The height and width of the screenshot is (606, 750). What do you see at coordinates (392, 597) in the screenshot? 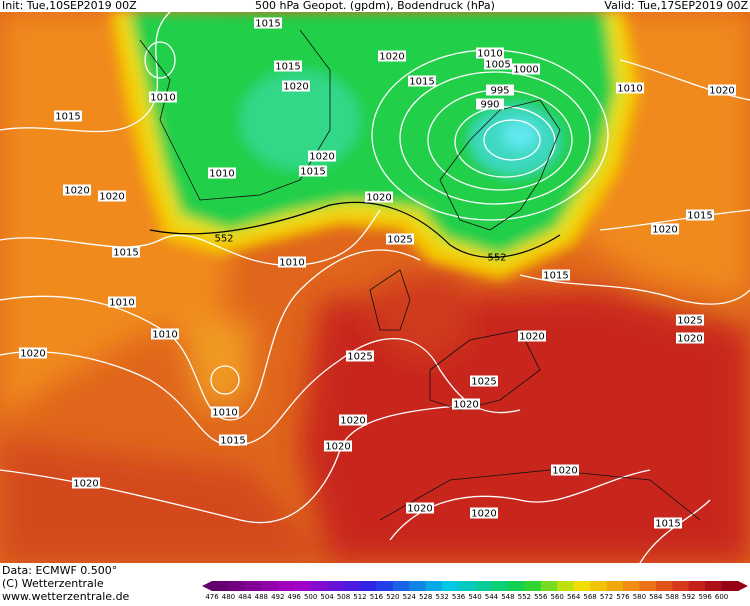
I see `colorbar-label: 520` at bounding box center [392, 597].